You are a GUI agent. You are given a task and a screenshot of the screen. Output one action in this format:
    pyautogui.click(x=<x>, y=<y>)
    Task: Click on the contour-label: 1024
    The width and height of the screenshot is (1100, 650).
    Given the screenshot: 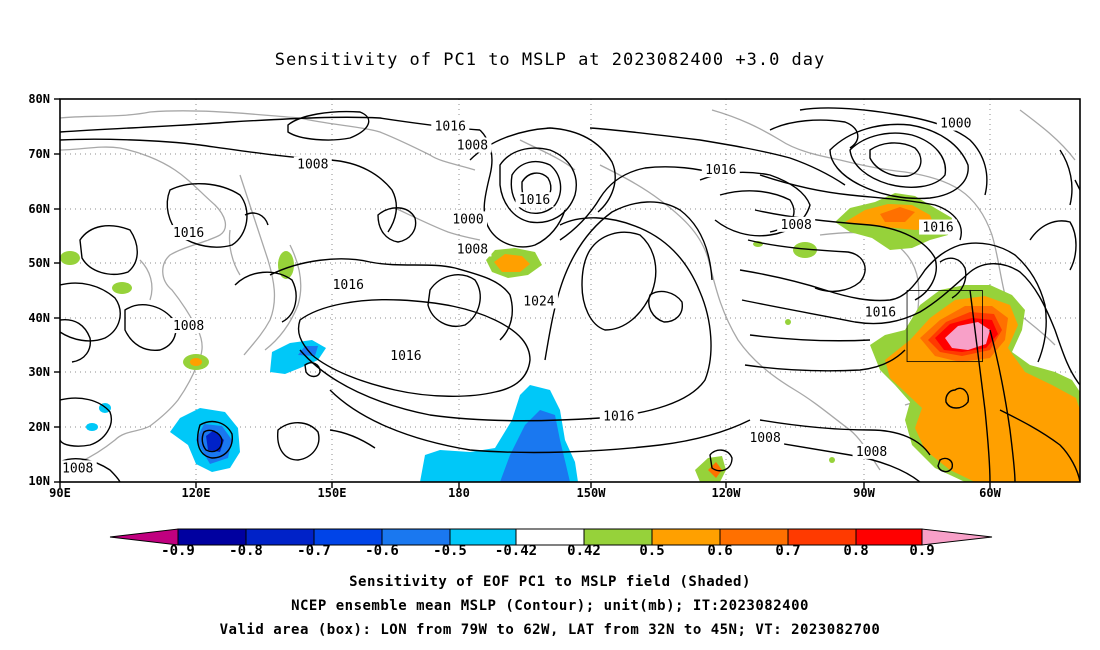 What is the action you would take?
    pyautogui.click(x=538, y=301)
    